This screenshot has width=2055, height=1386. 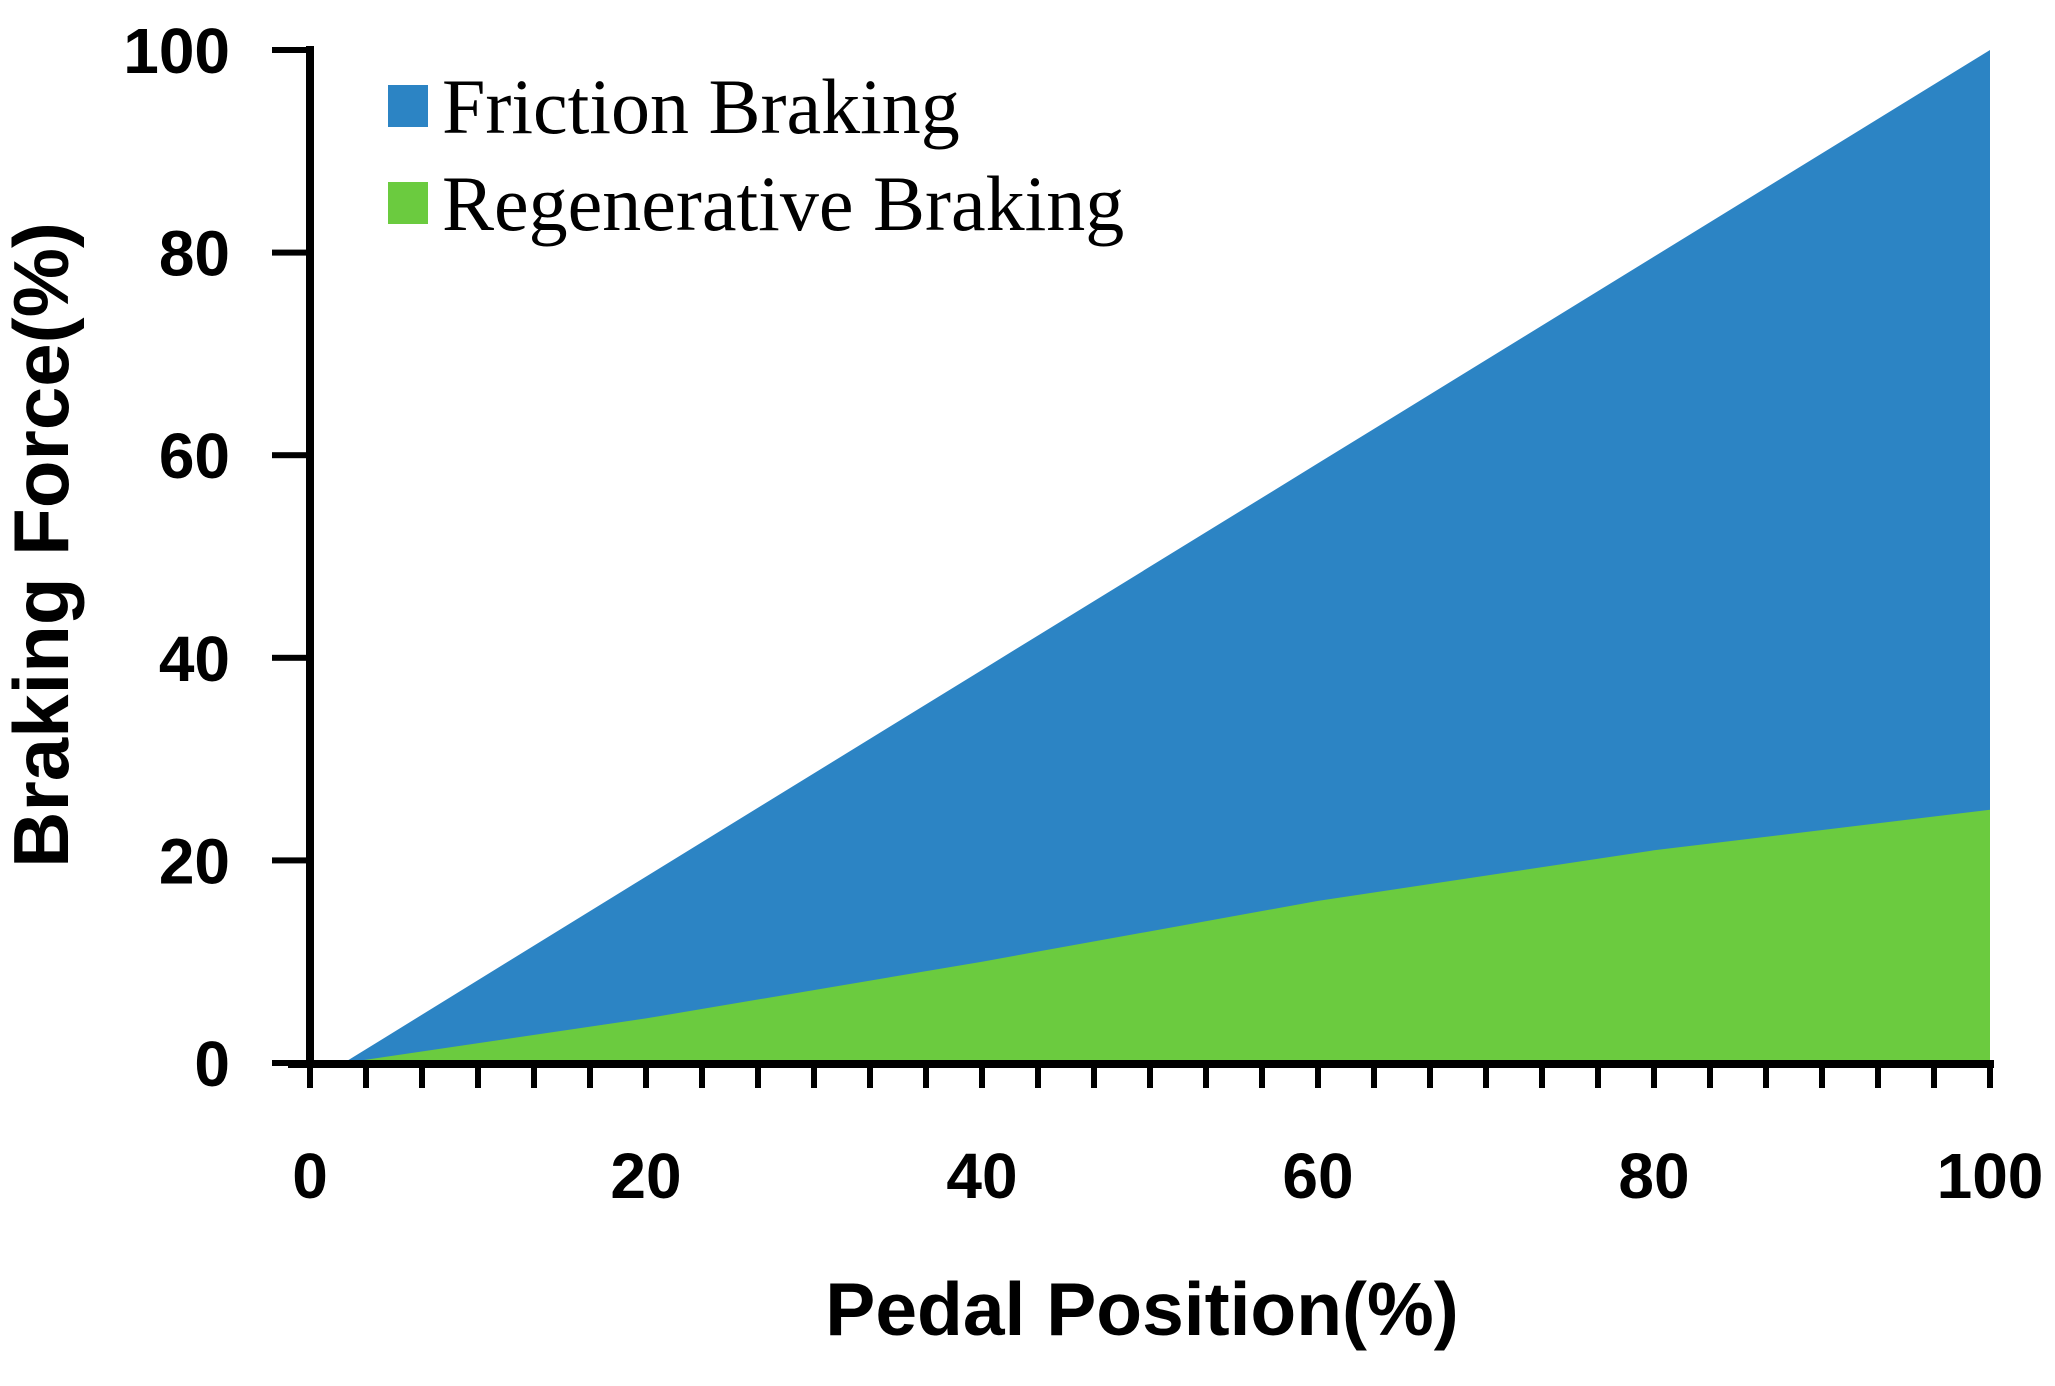 I want to click on x-axis-tick-label: 80, so click(x=1653, y=1176).